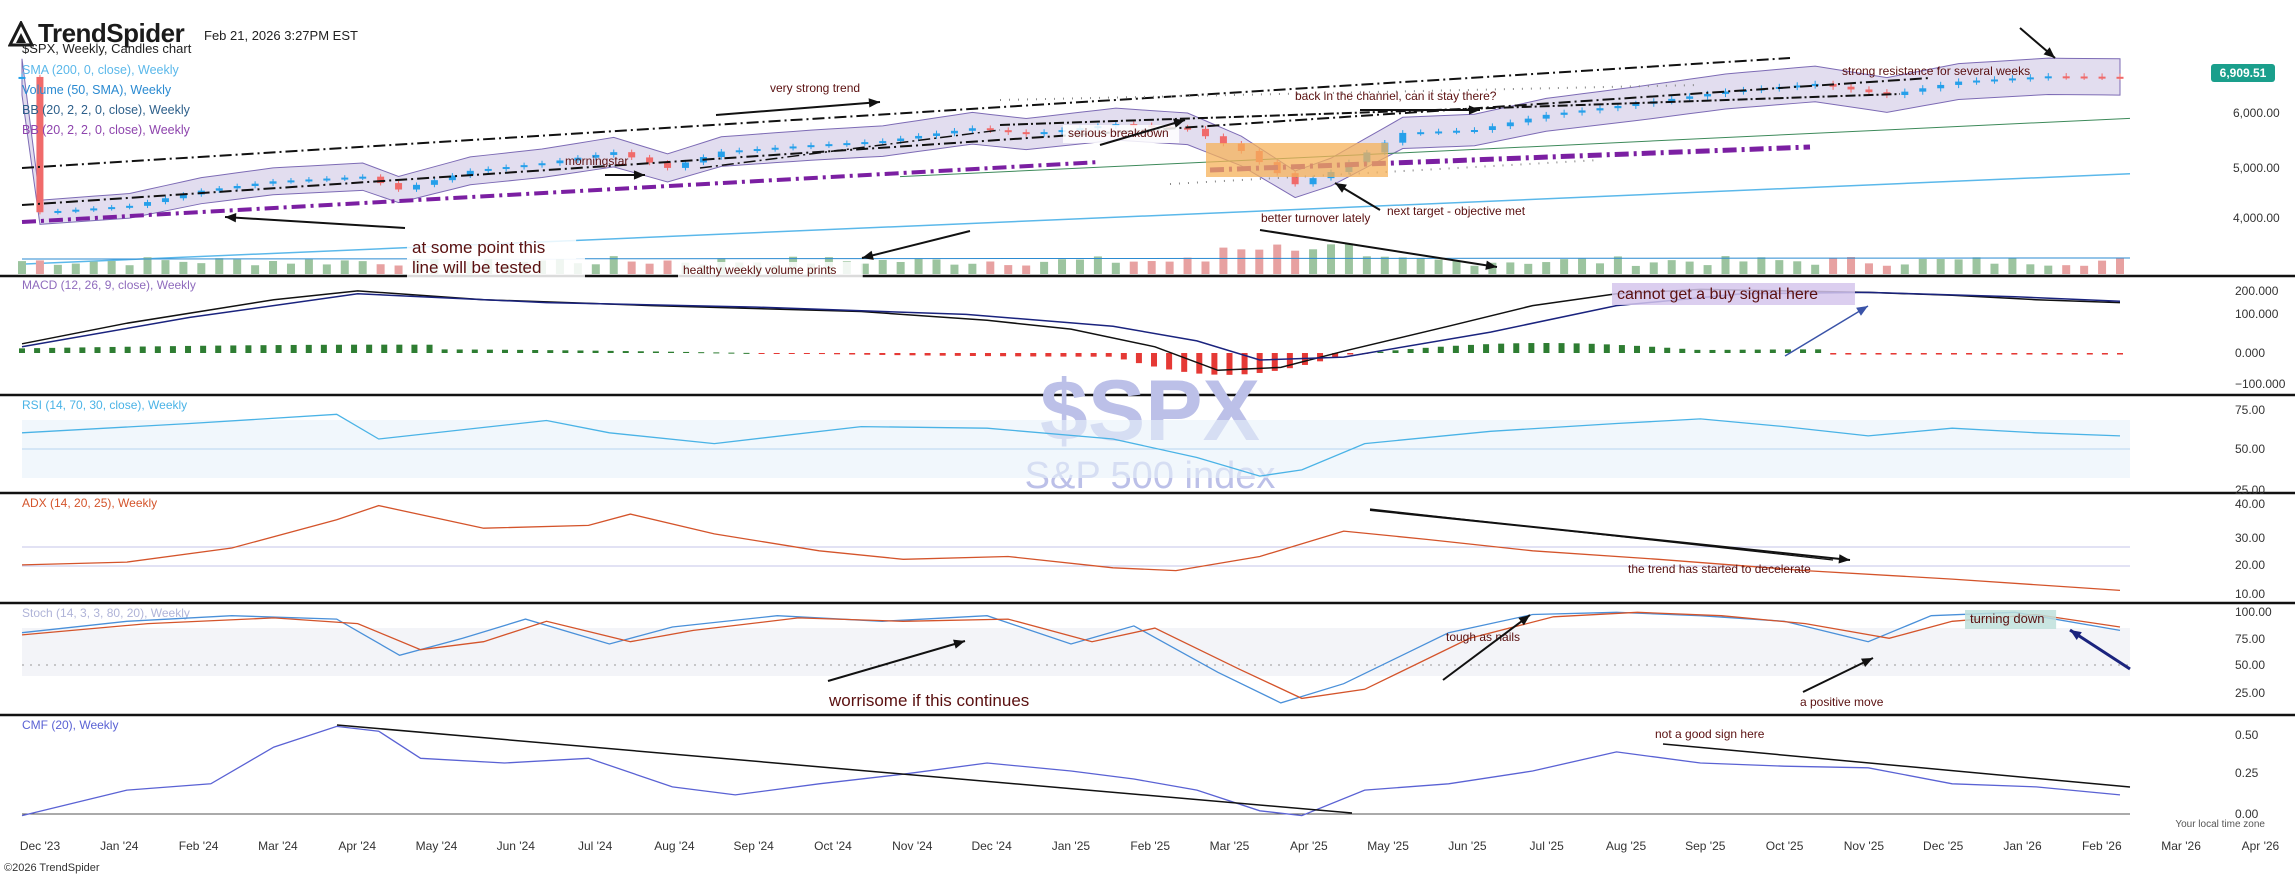  I want to click on annotation-very-strong-trend: very strong trend, so click(815, 88).